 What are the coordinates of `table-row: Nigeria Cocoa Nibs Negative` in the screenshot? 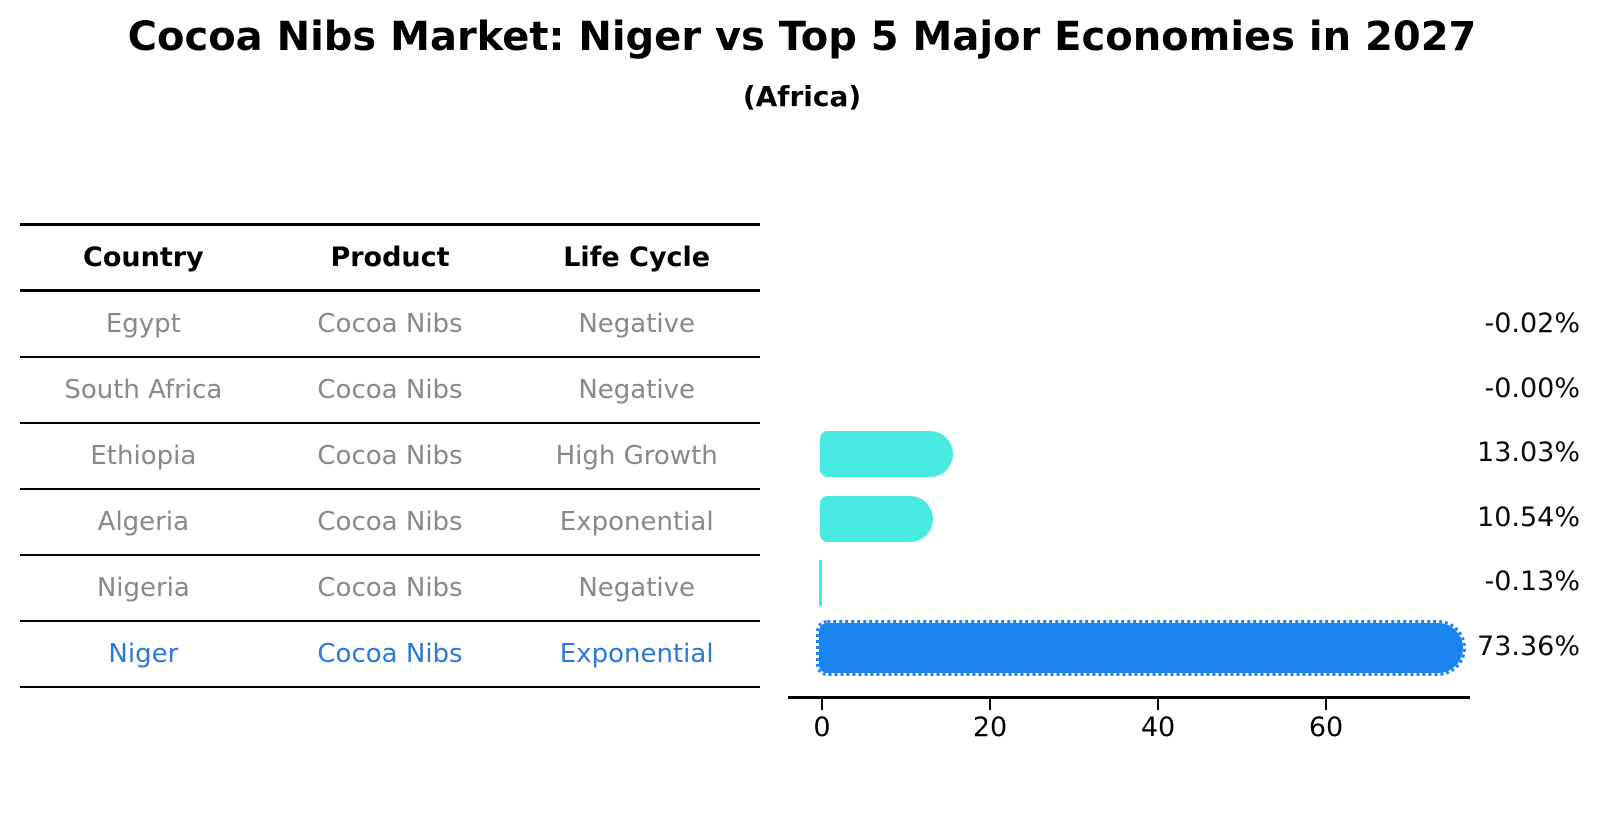 It's located at (390, 589).